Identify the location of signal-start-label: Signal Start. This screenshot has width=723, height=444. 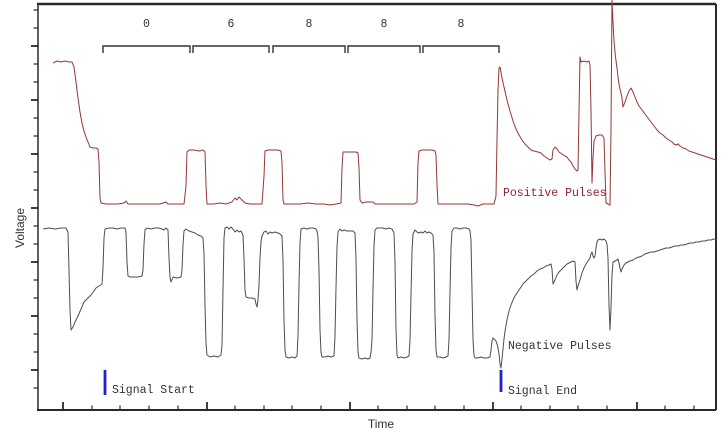
(153, 390).